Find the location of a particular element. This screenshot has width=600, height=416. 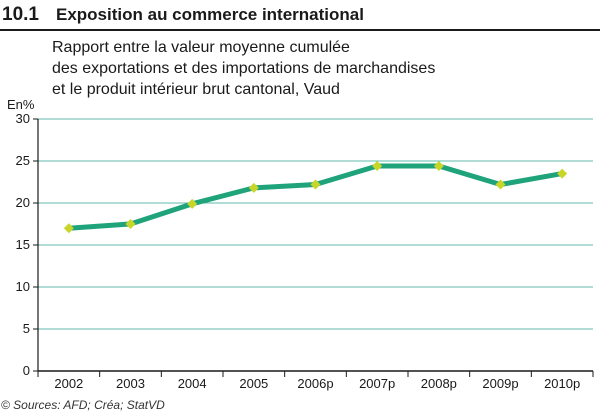

source-note: © Sources: AFD; Créa; StatVD is located at coordinates (83, 405).